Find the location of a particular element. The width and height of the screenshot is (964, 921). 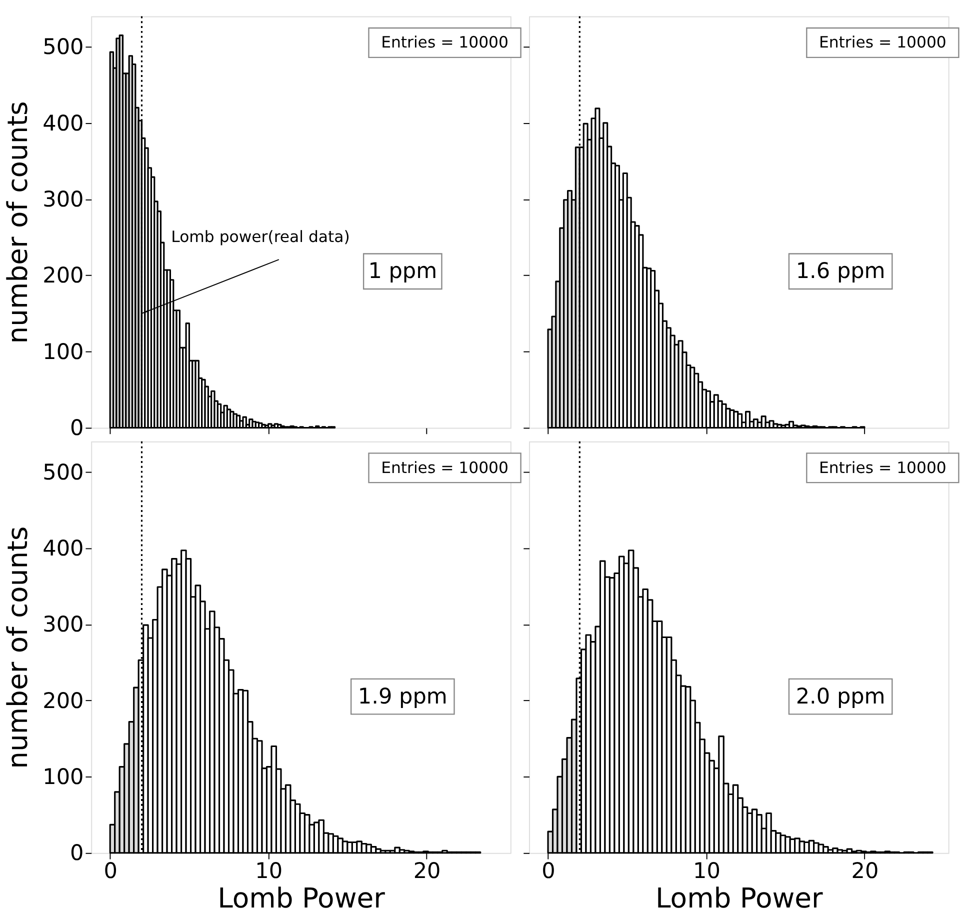

annotation: Lomb power(real data) is located at coordinates (260, 236).